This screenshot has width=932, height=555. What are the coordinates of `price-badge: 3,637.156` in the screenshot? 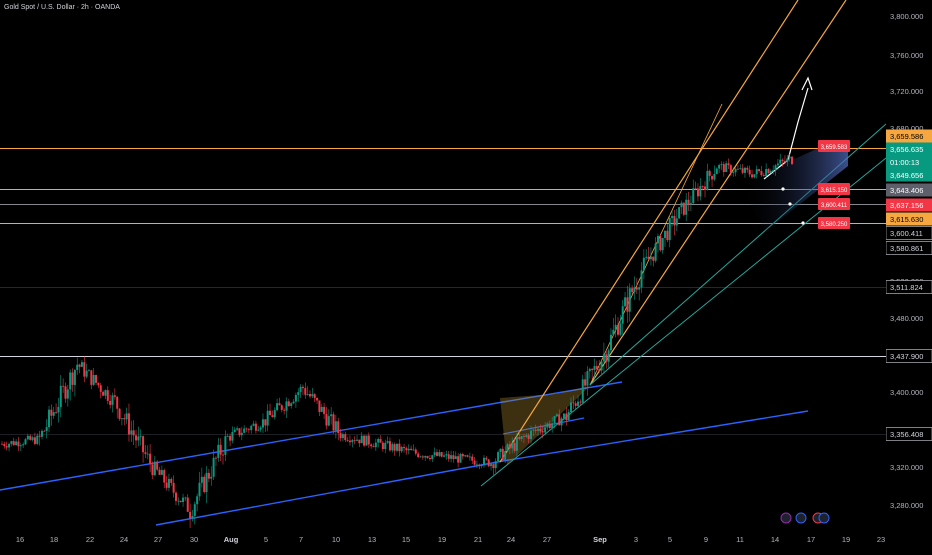 It's located at (909, 205).